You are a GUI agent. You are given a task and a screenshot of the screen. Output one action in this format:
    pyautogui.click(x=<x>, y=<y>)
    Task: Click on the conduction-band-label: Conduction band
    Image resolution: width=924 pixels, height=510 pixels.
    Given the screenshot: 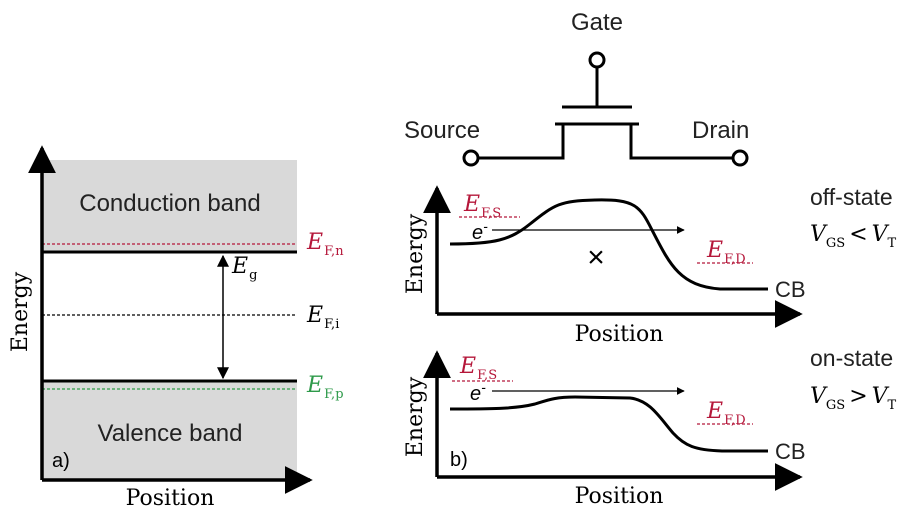 What is the action you would take?
    pyautogui.click(x=169, y=203)
    